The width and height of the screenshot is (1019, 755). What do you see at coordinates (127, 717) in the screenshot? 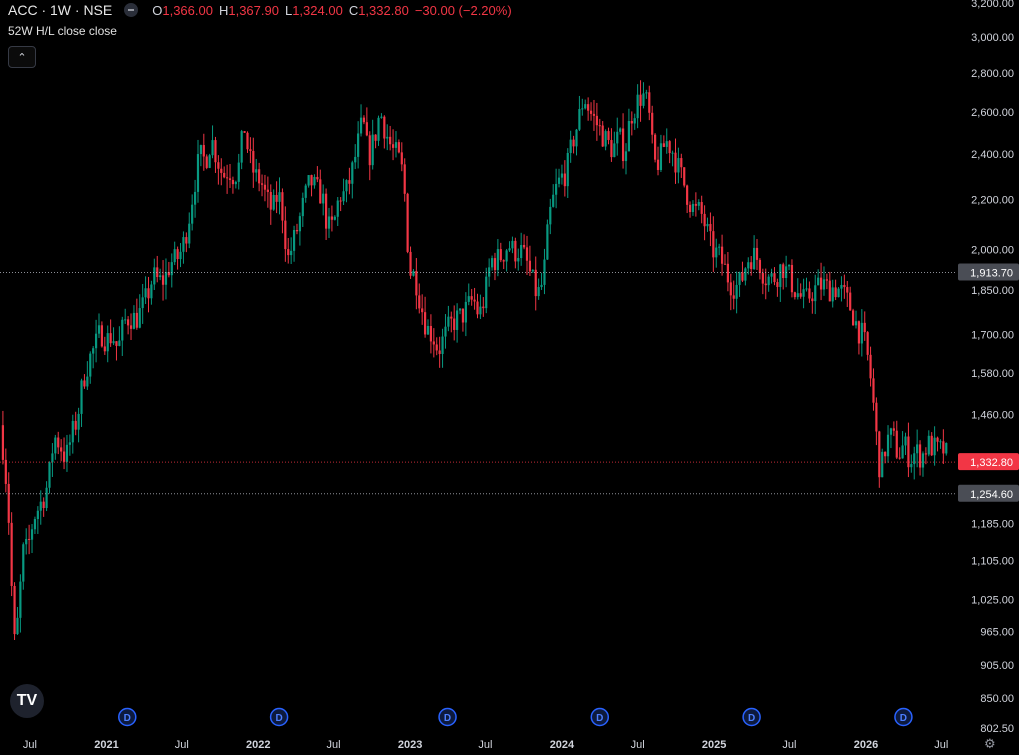
I see `dividend-marker-icon` at bounding box center [127, 717].